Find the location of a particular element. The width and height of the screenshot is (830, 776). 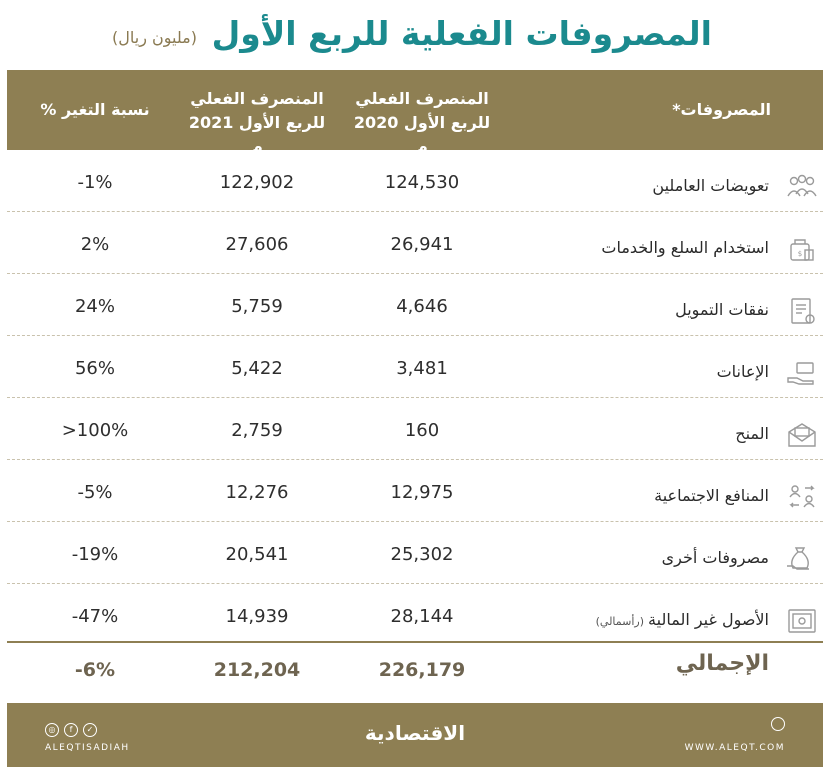

row-value-2021: 27,606 is located at coordinates (257, 244).